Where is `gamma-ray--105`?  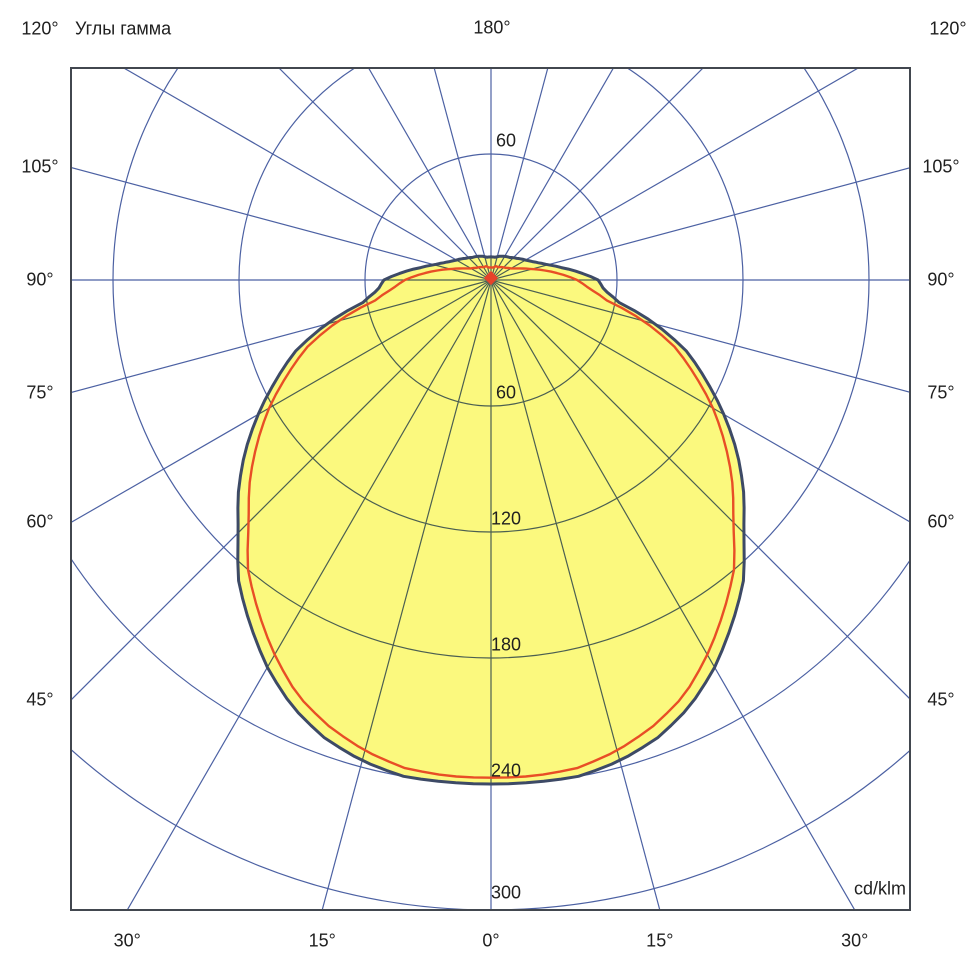
gamma-ray--105 is located at coordinates (281, 223).